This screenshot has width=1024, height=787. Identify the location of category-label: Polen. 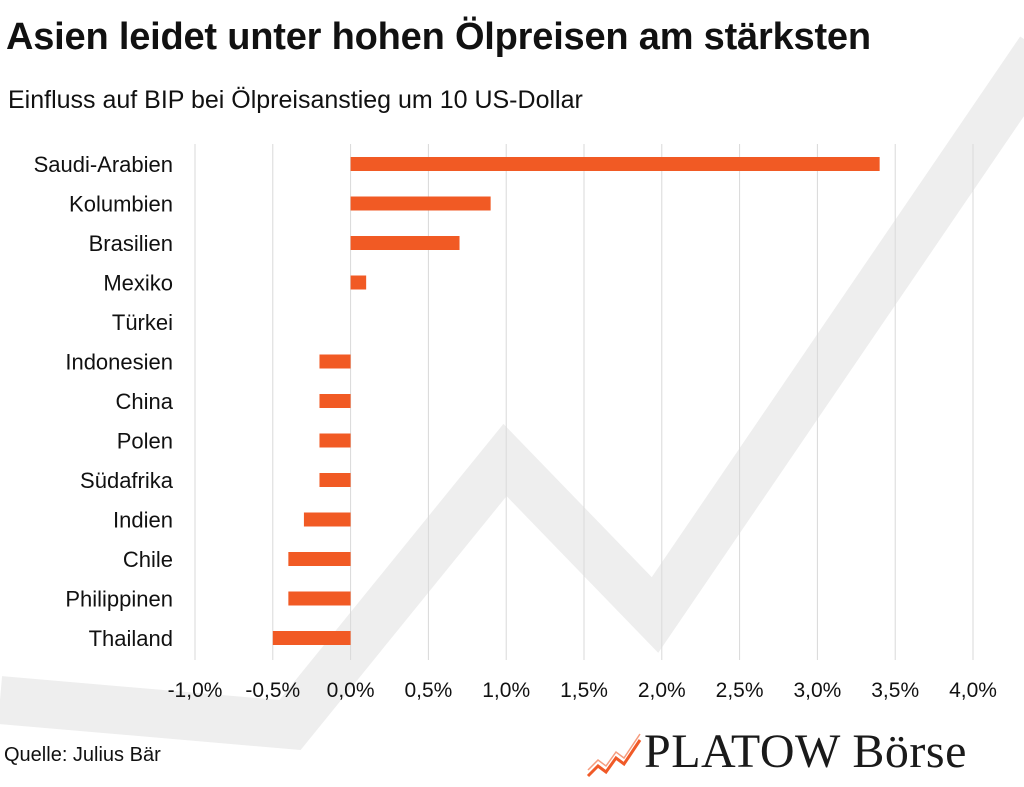
(145, 441).